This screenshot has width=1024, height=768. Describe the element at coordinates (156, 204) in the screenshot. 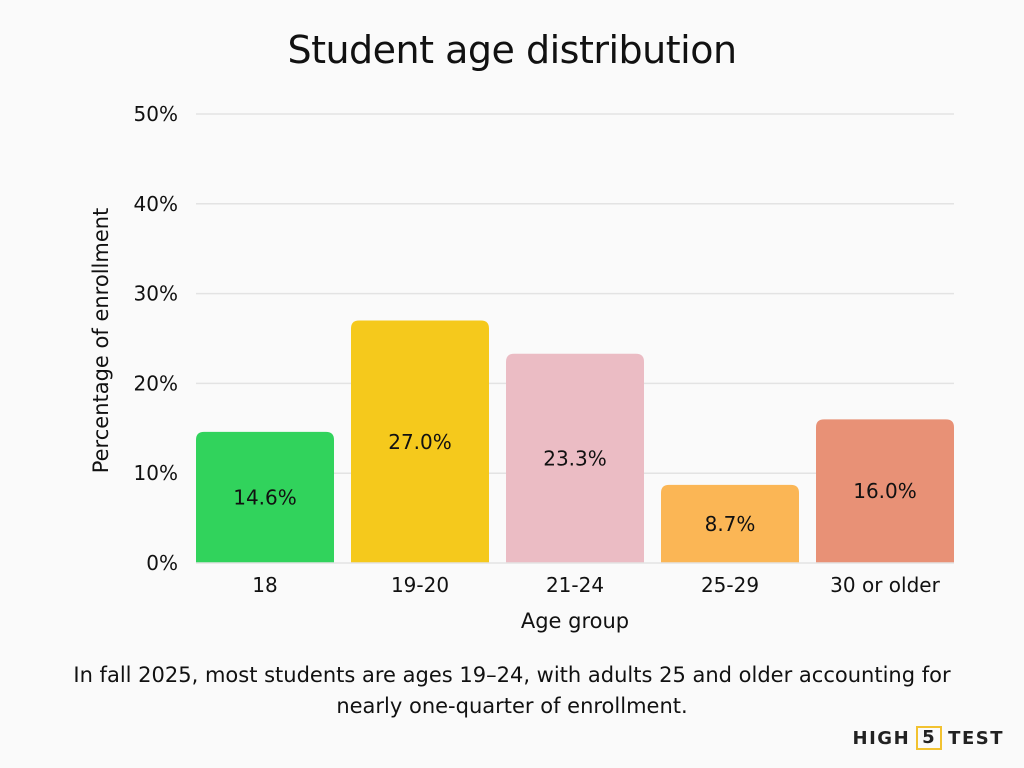

I see `y-tick-label: 40%` at that location.